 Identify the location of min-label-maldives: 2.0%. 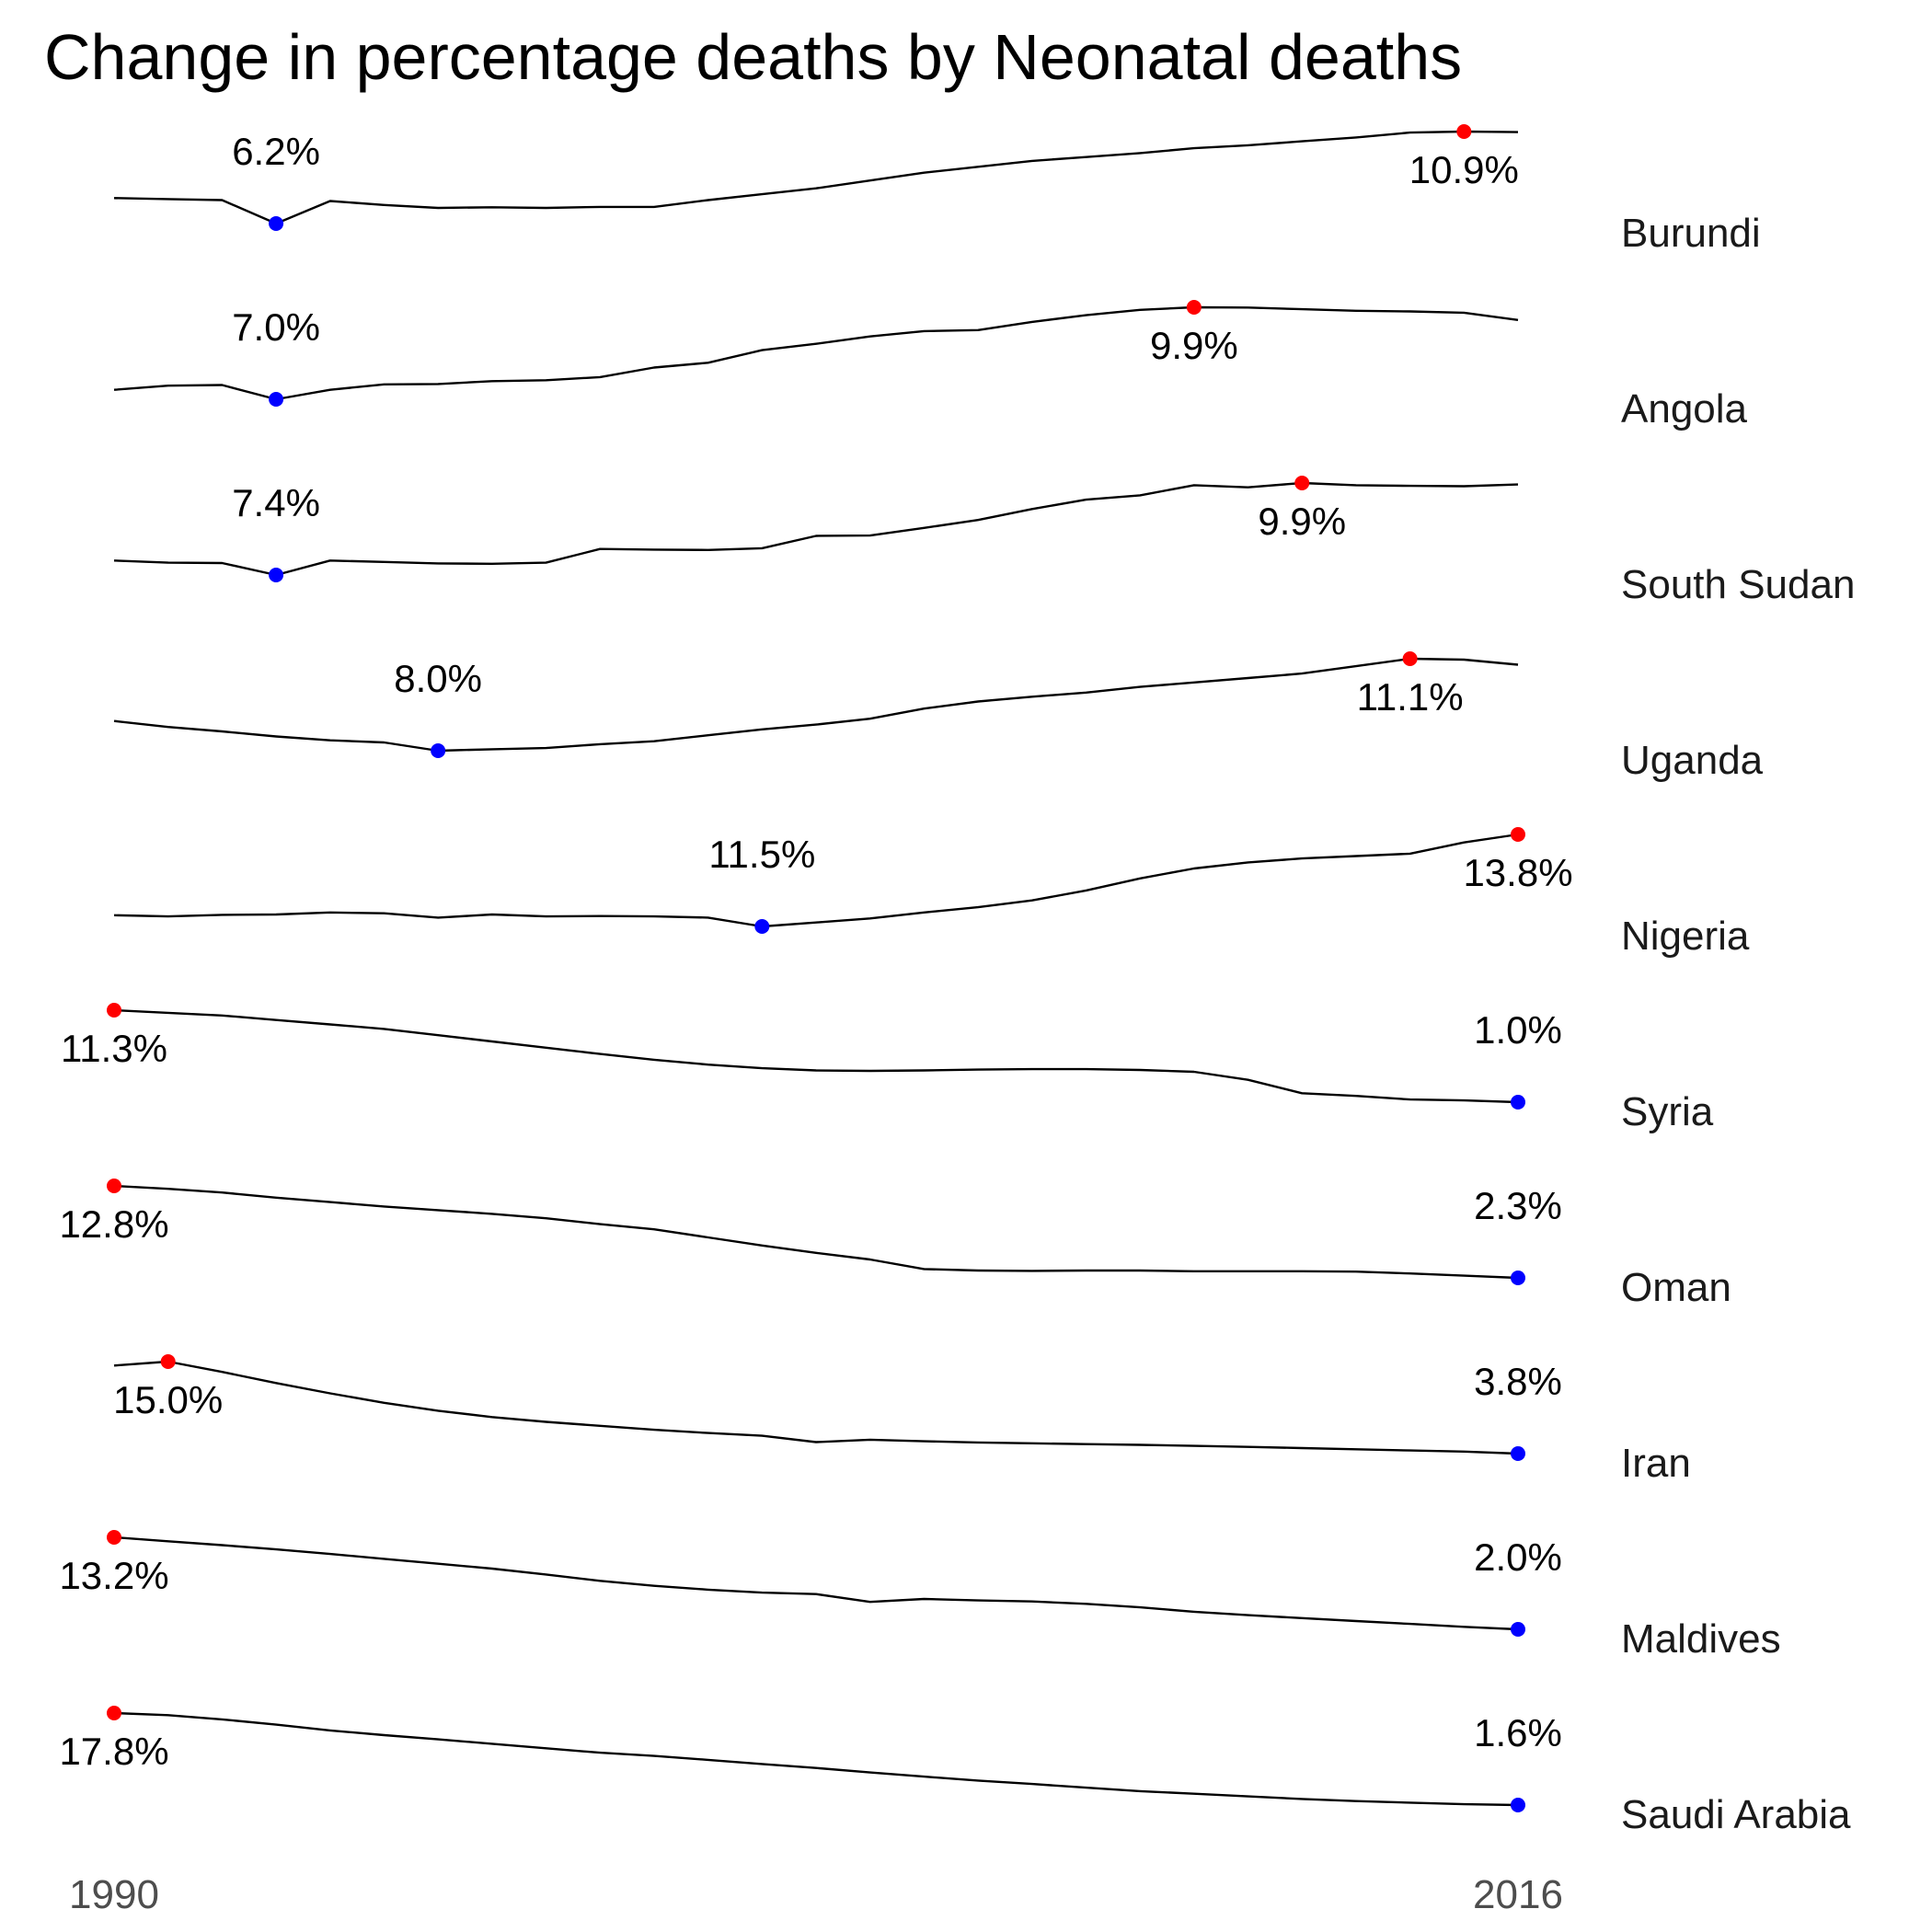
(1518, 1557).